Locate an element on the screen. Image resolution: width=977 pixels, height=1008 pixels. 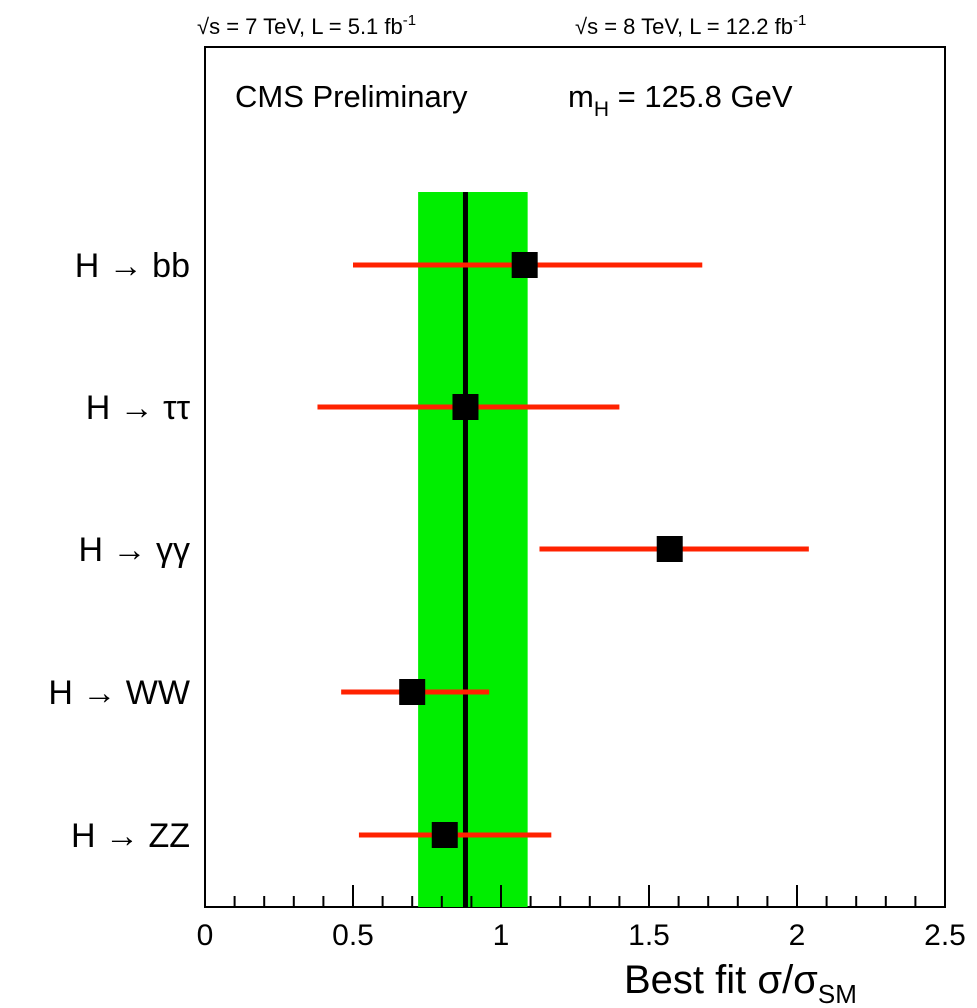
header-8tev: √s = 8 TeV, L = 12.2 fb-1 is located at coordinates (690, 25).